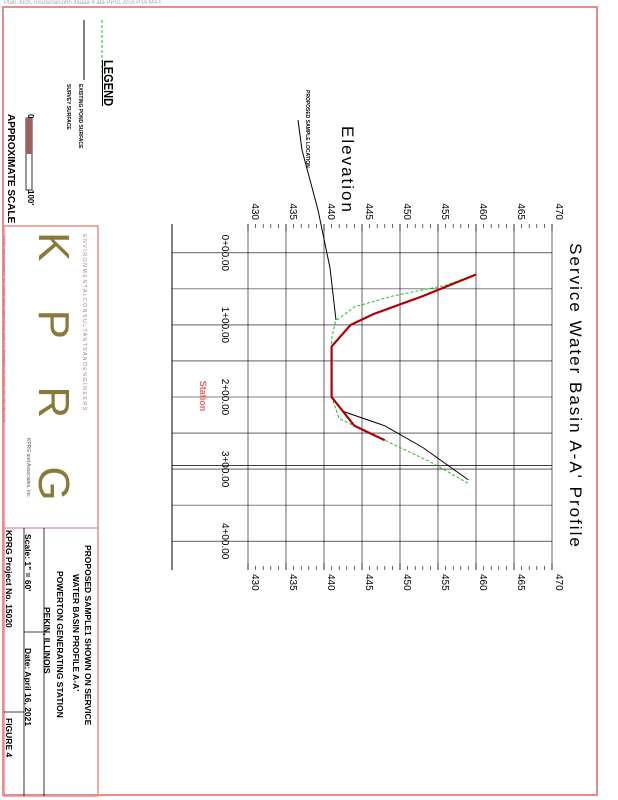 The width and height of the screenshot is (618, 800). I want to click on title-line4-wrap: PEKIN, ILLINOIS, so click(48, 640).